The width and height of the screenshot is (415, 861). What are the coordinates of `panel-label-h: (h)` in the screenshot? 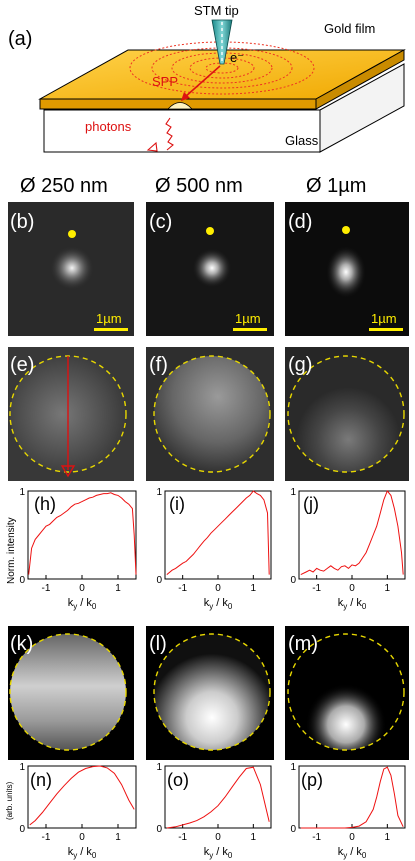 It's located at (45, 504).